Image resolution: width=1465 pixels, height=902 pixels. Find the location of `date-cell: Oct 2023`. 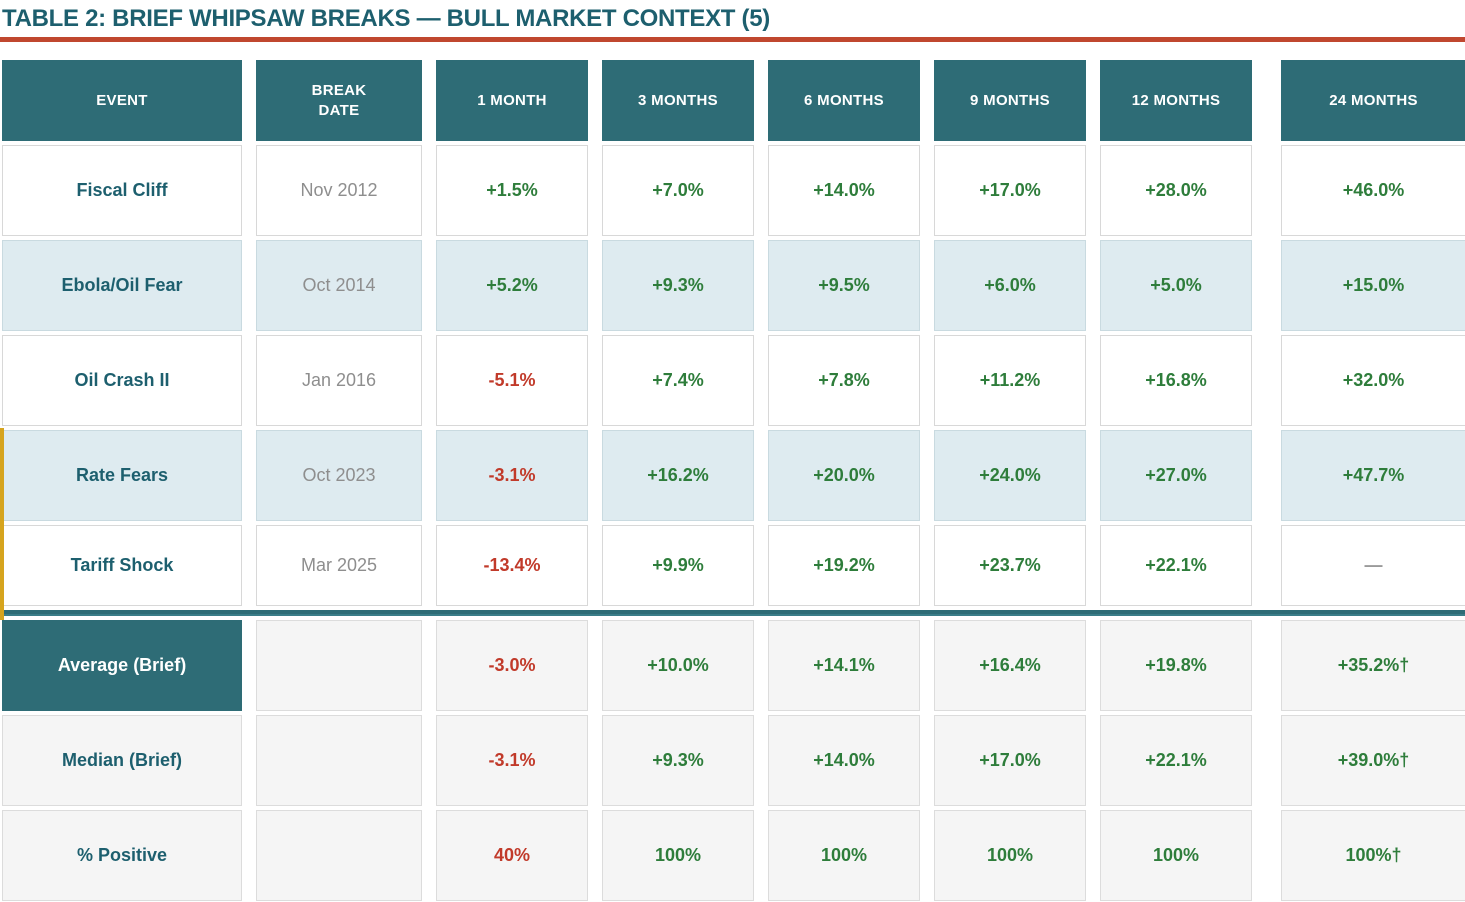

date-cell: Oct 2023 is located at coordinates (339, 475).